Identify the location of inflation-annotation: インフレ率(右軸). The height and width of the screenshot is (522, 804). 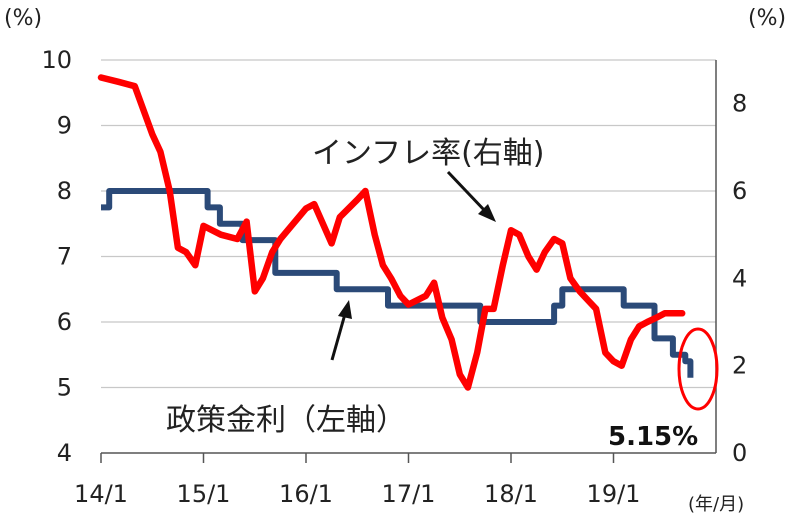
(428, 153).